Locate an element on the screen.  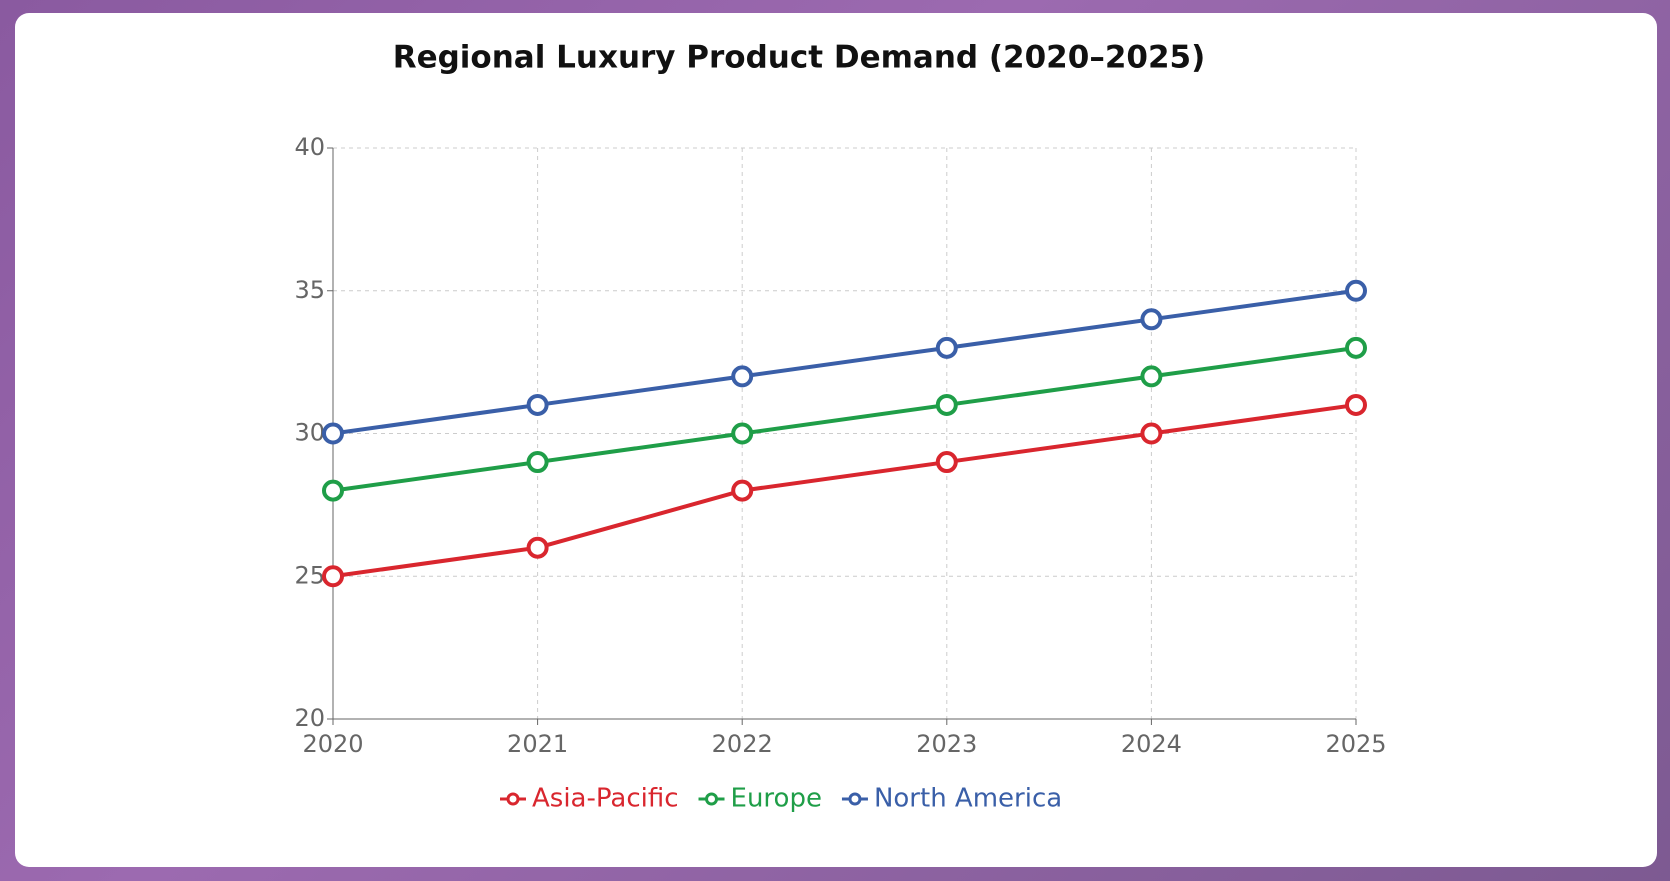
y-tick-label: 20 is located at coordinates (309, 718).